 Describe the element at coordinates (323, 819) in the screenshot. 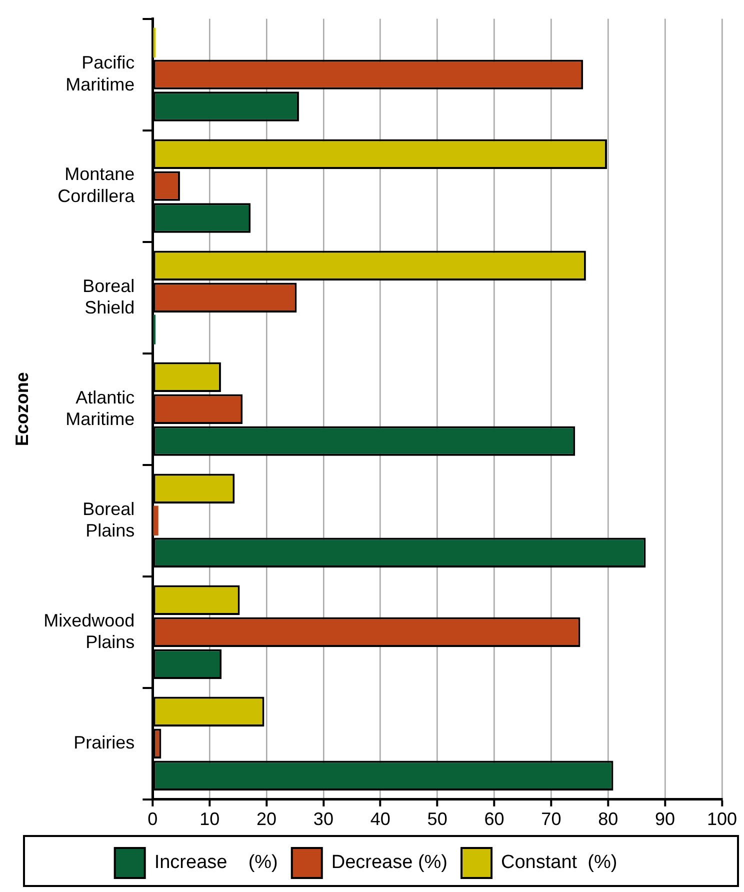

I see `x-tick-label: 30` at that location.